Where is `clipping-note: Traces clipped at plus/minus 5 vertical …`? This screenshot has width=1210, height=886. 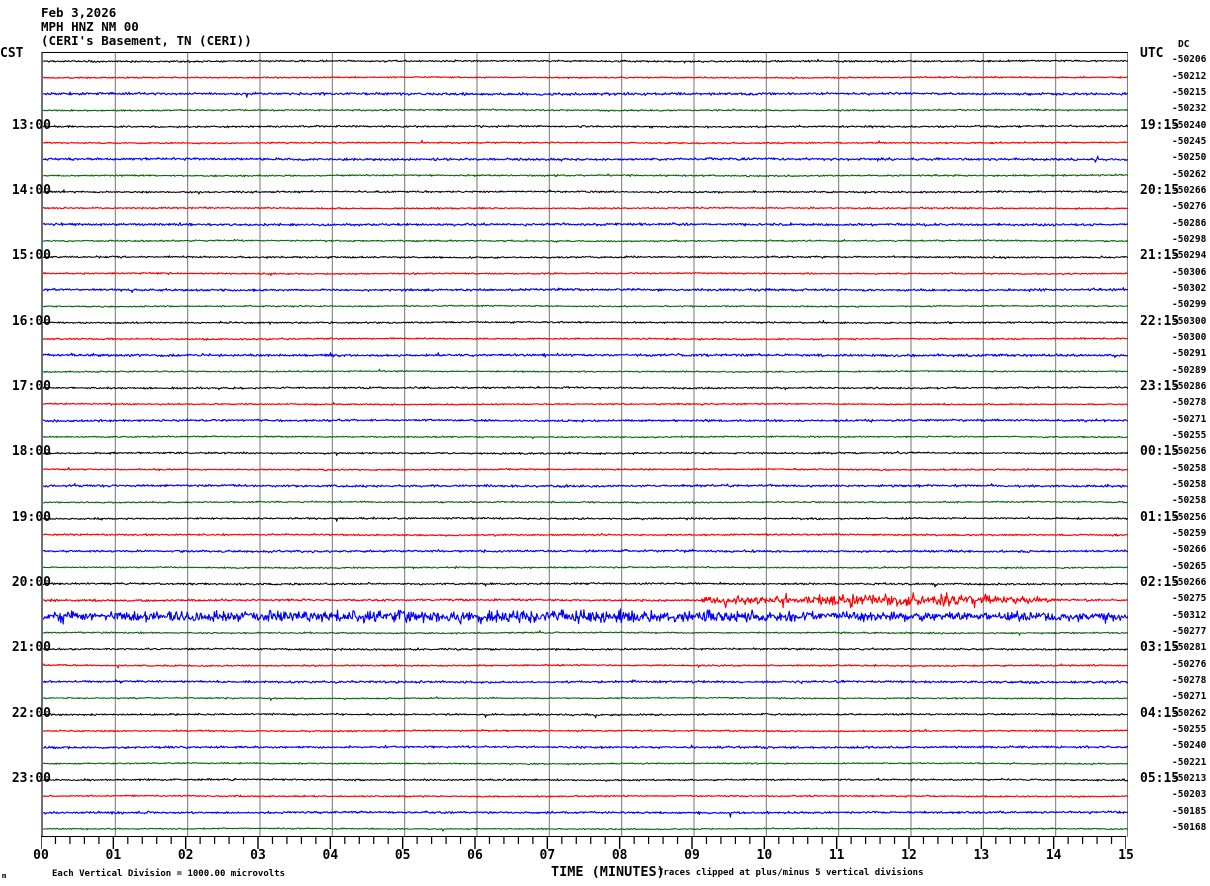 clipping-note: Traces clipped at plus/minus 5 vertical … is located at coordinates (791, 873).